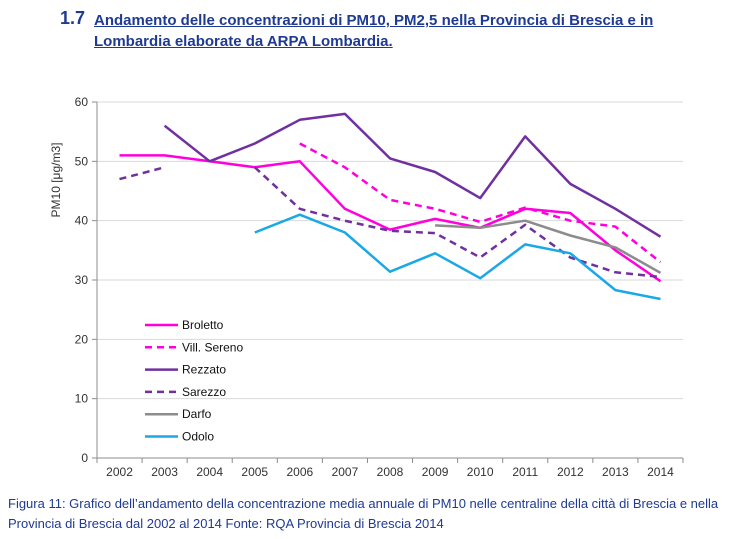  What do you see at coordinates (209, 472) in the screenshot?
I see `x-tick-label: 2004` at bounding box center [209, 472].